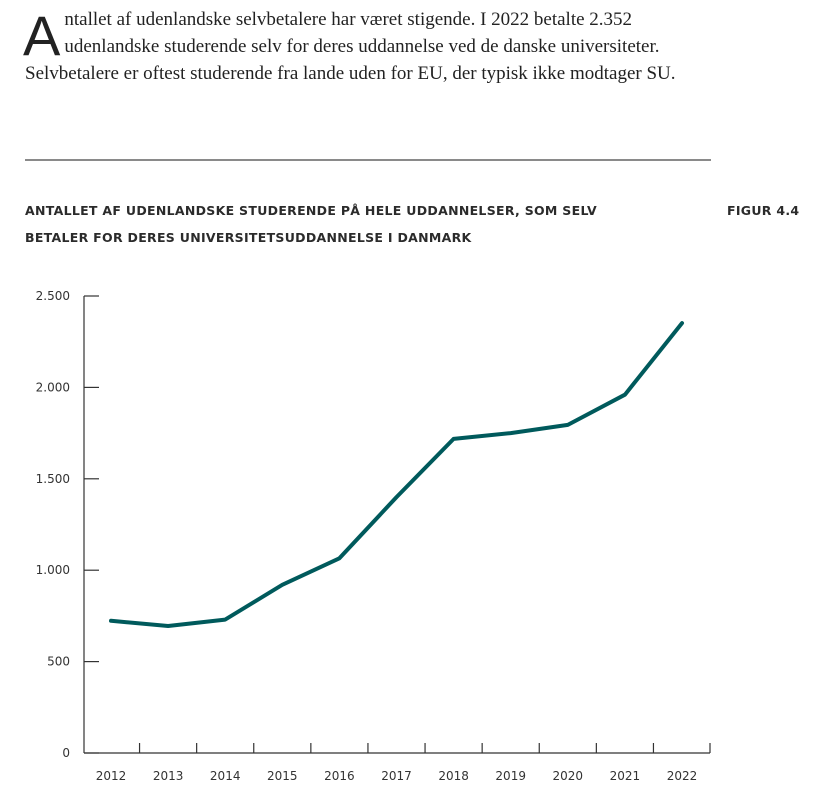 This screenshot has width=820, height=797. Describe the element at coordinates (42, 35) in the screenshot. I see `drop-cap: A` at that location.